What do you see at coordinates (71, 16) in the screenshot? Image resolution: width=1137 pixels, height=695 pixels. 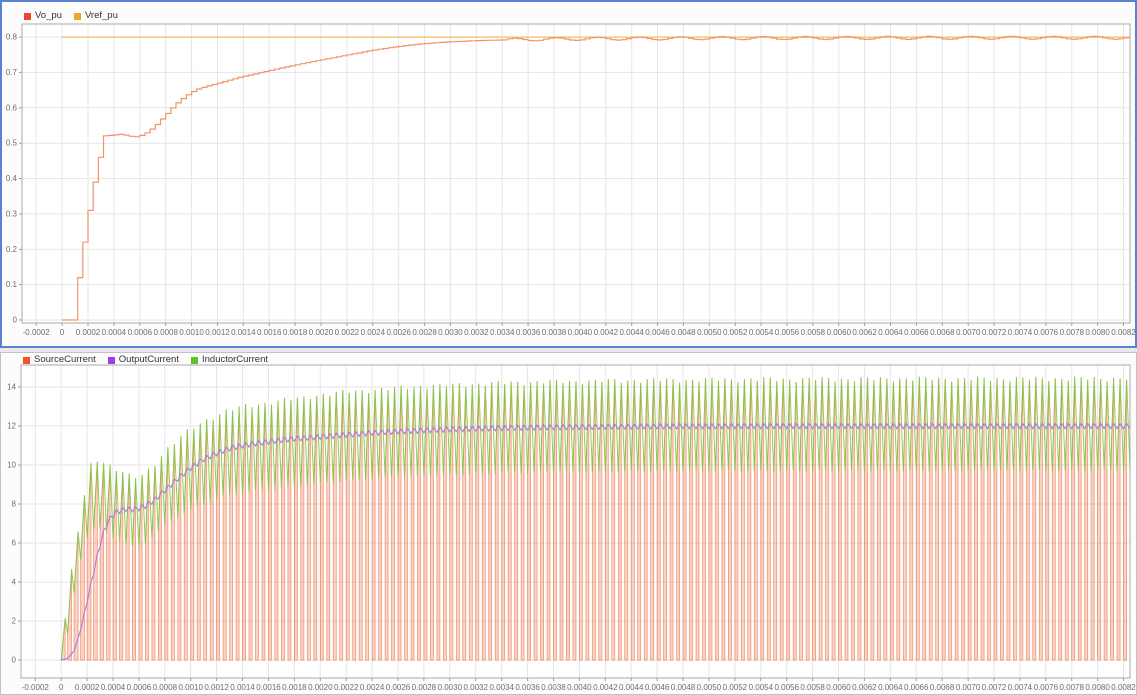 I see `voltage-legend: Vo_pu Vref_pu` at bounding box center [71, 16].